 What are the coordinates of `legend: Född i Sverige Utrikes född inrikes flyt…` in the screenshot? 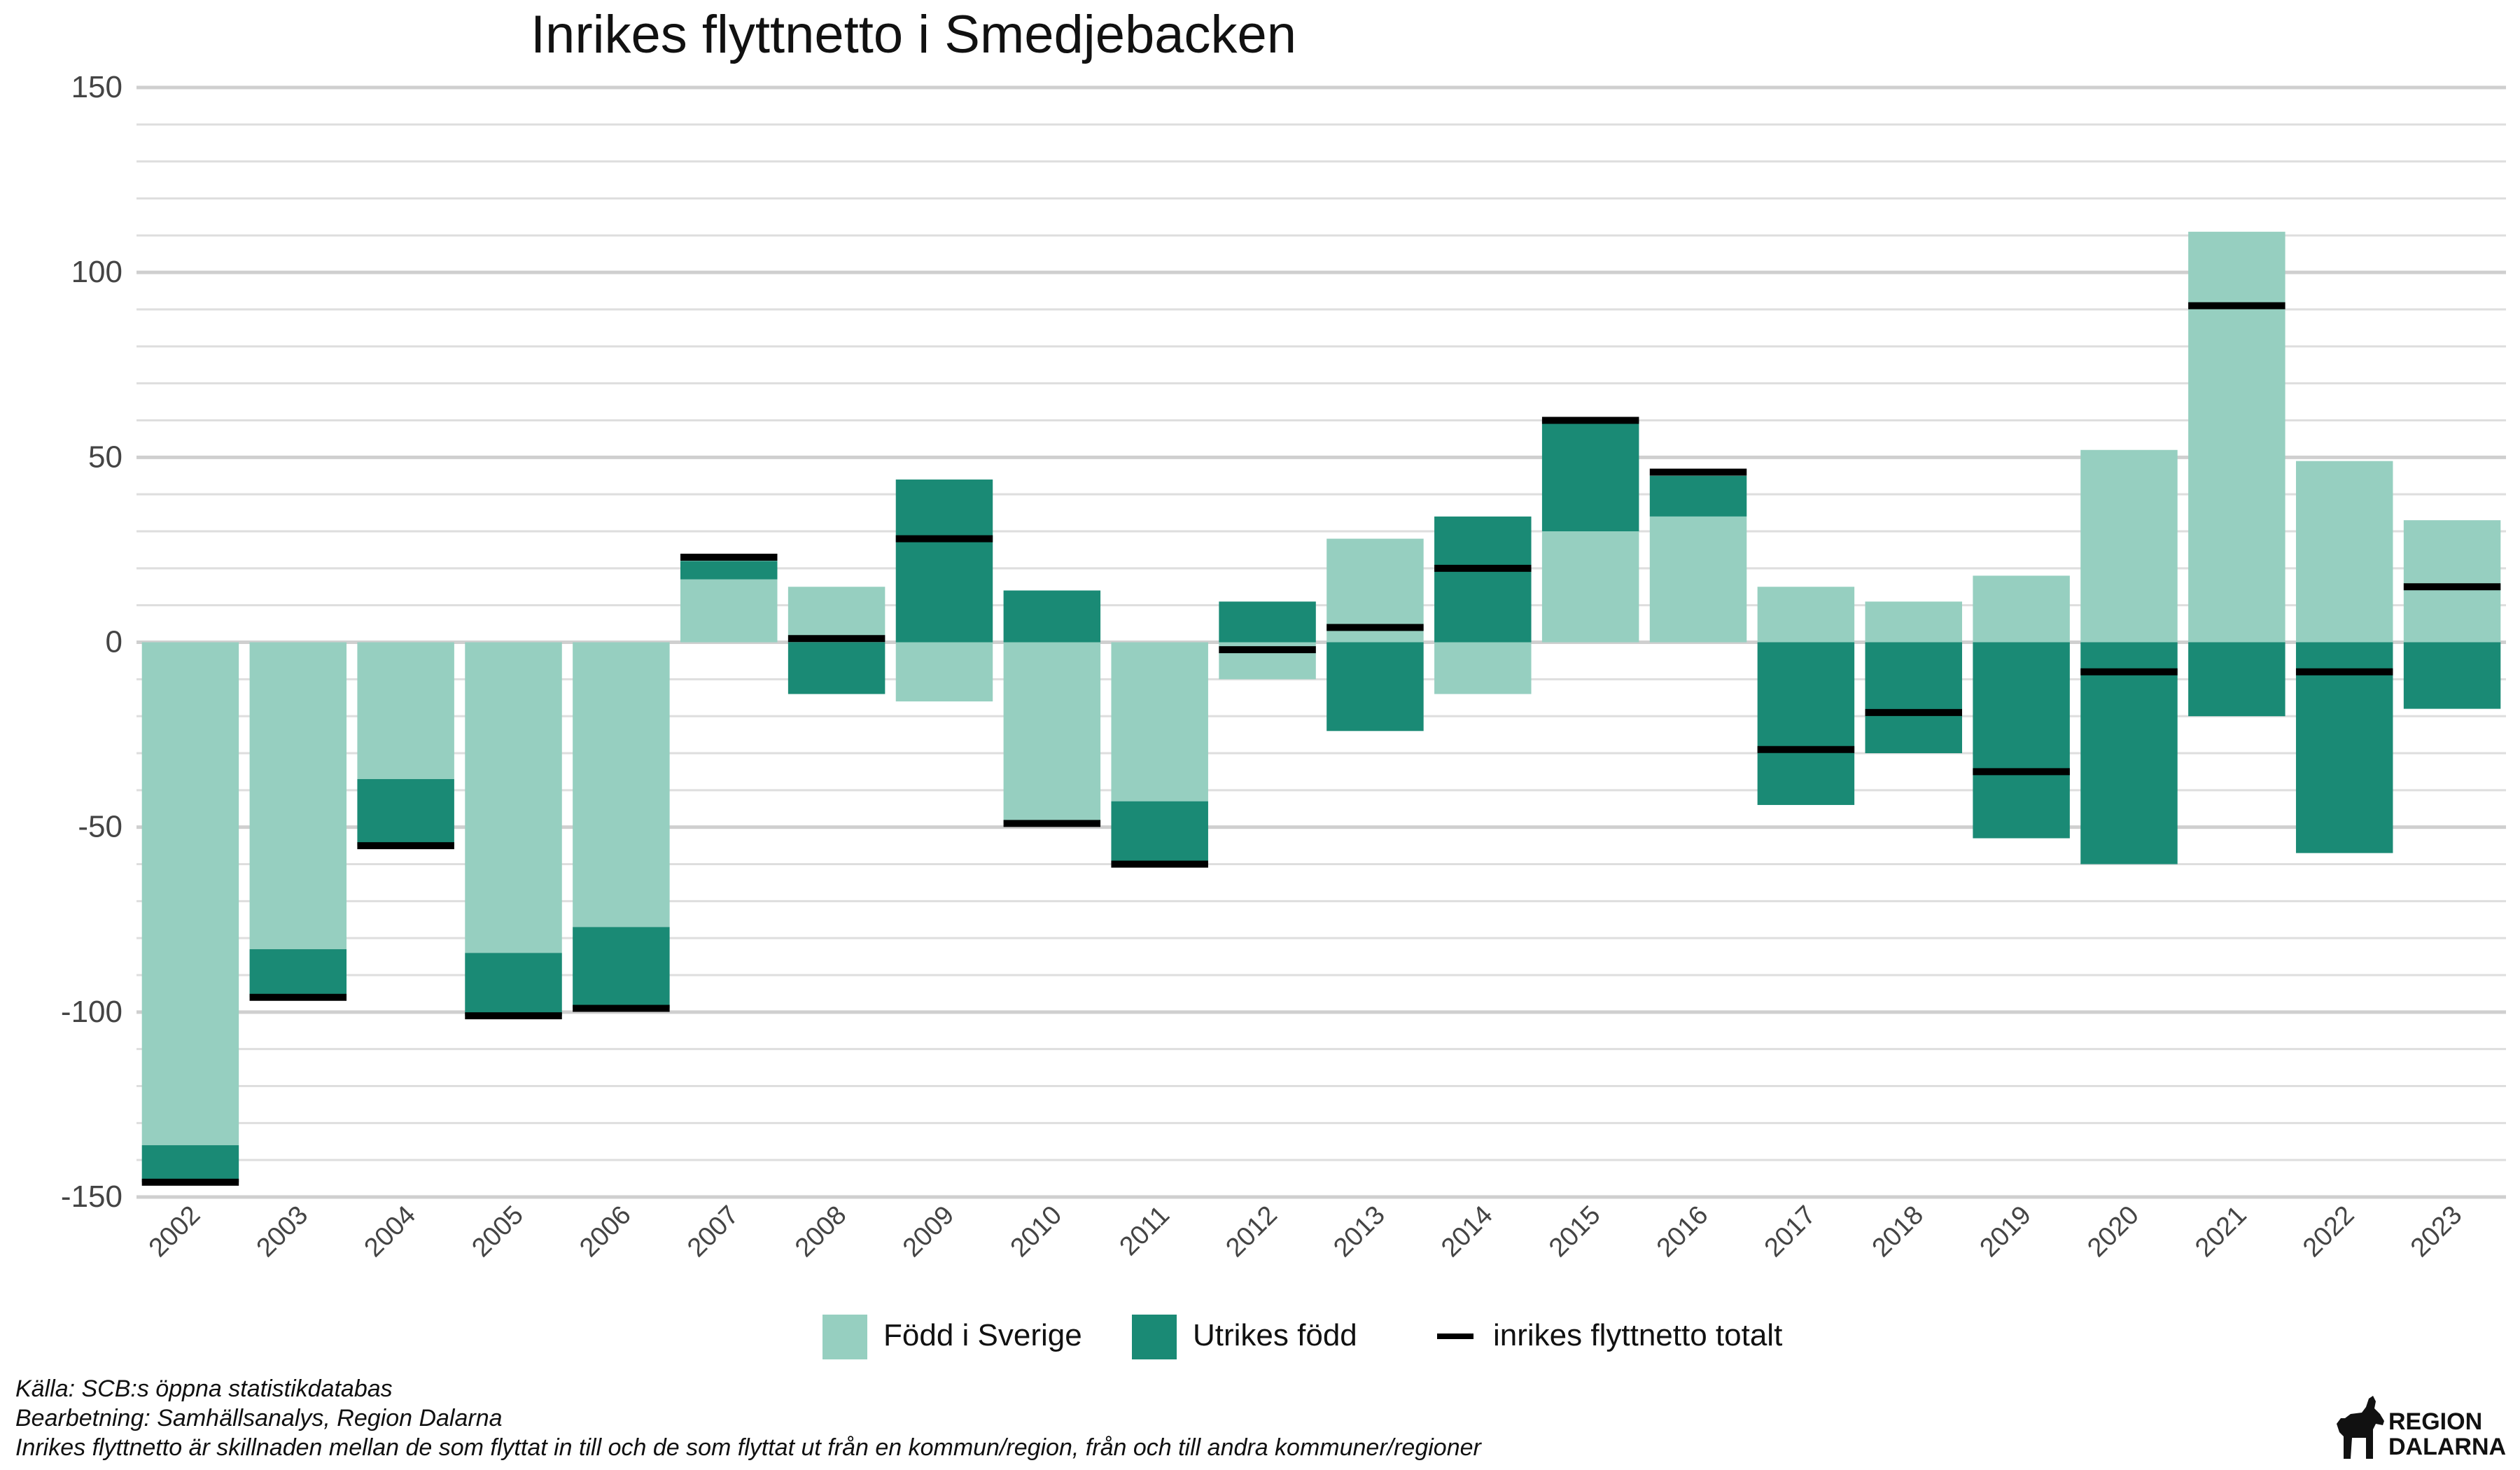 It's located at (1302, 1337).